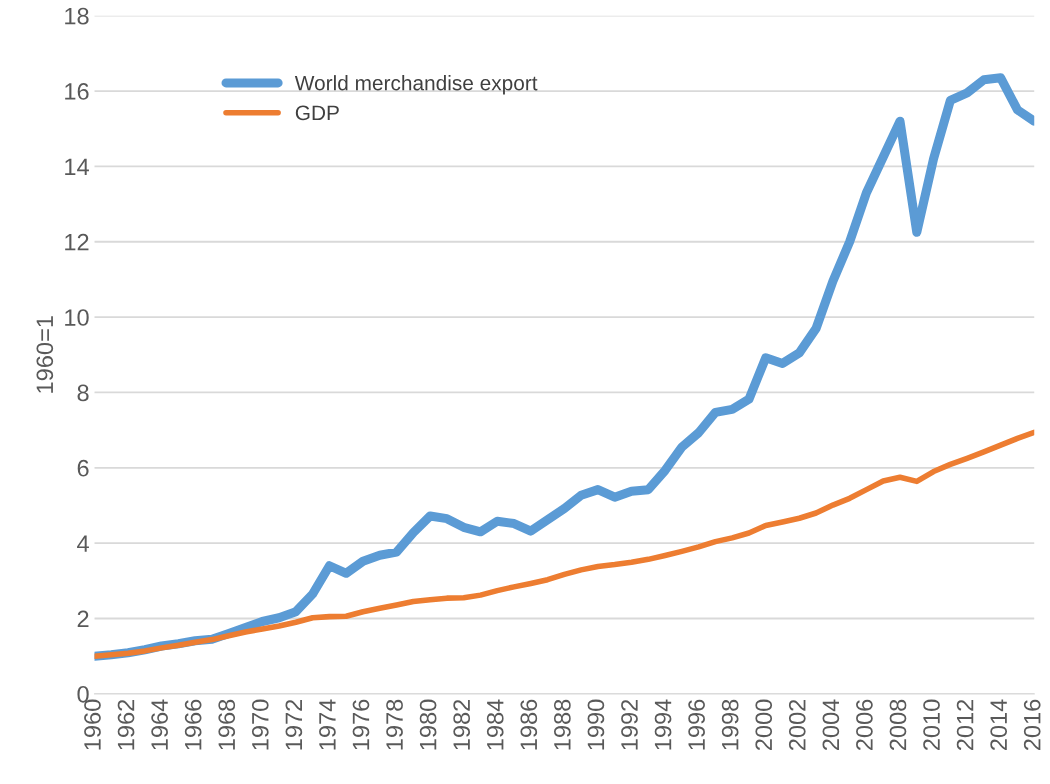 This screenshot has height=784, width=1050. Describe the element at coordinates (965, 725) in the screenshot. I see `x-tick-label: 2012` at that location.